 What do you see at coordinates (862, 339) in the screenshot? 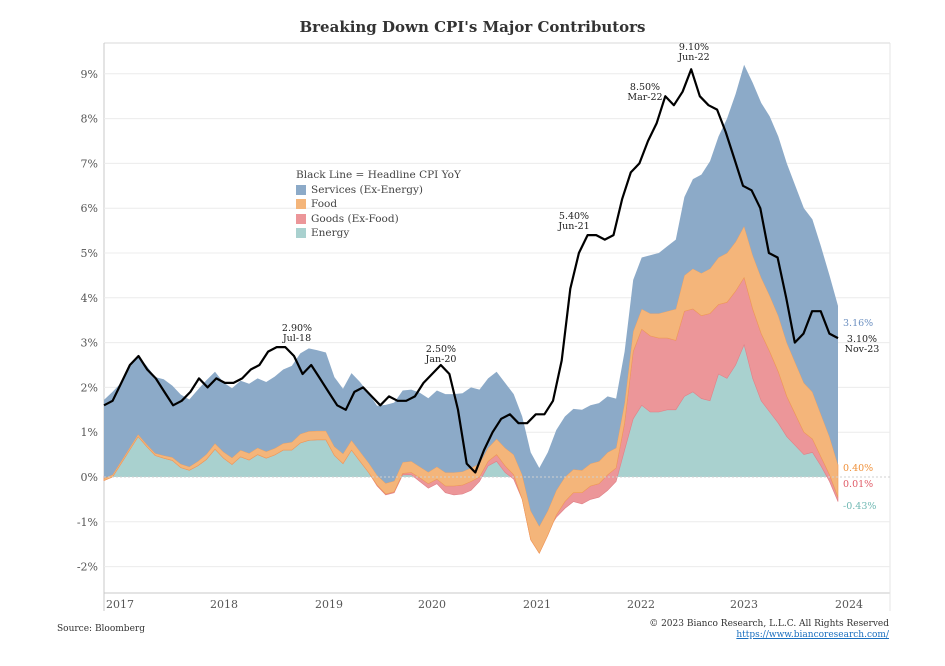
I see `annotation-value: 3.10%` at bounding box center [862, 339].